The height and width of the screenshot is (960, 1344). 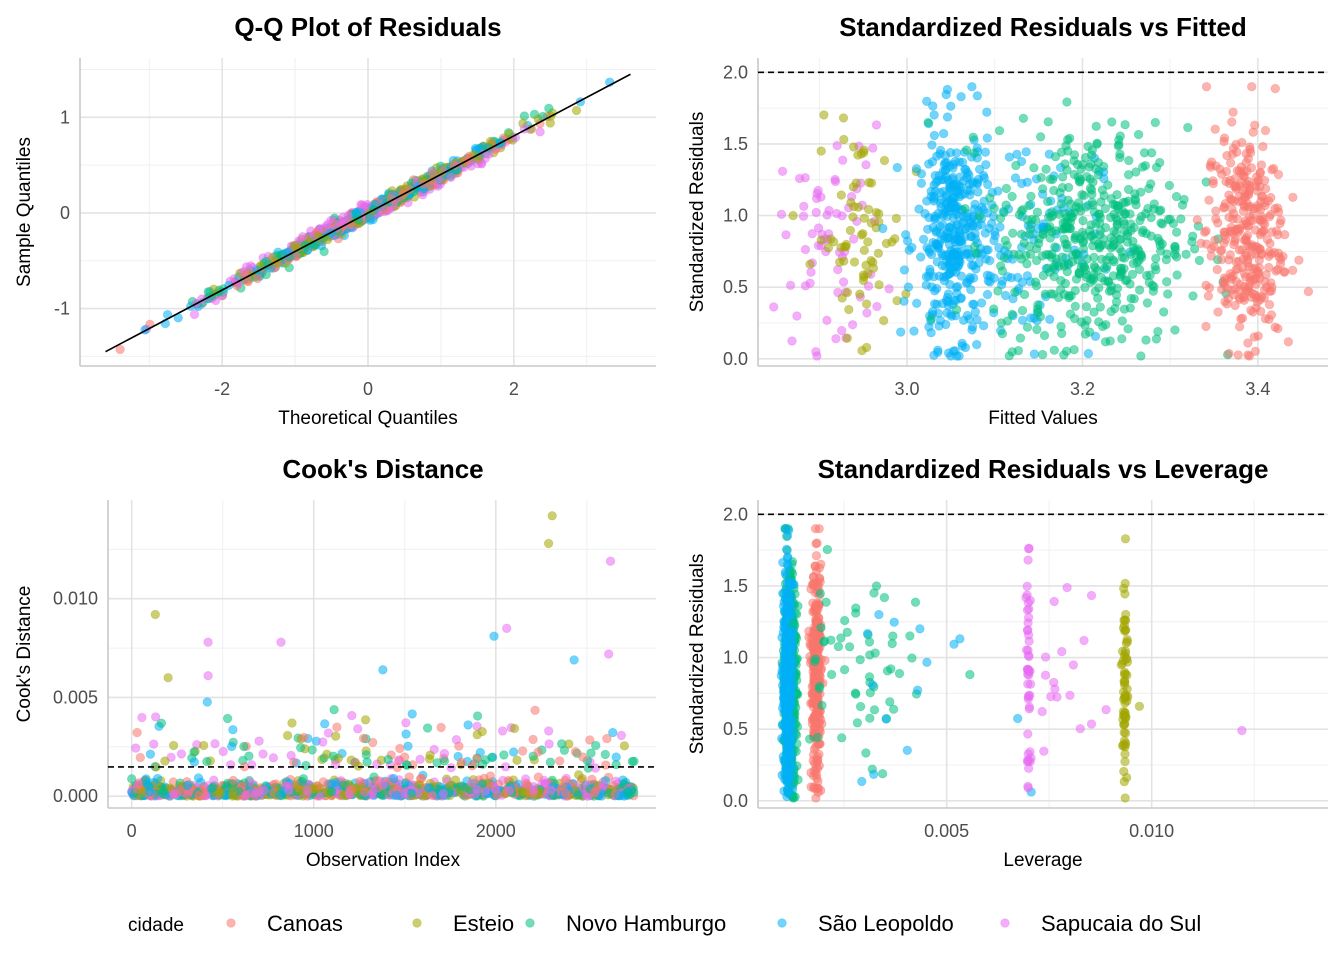 What do you see at coordinates (62, 309) in the screenshot?
I see `y-tick-label: -1` at bounding box center [62, 309].